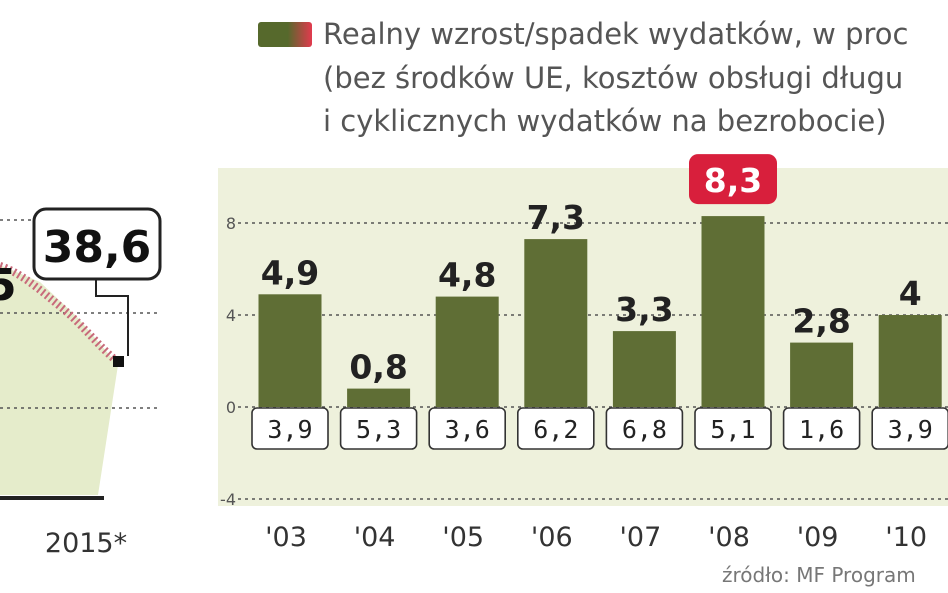 The height and width of the screenshot is (593, 948). What do you see at coordinates (605, 121) in the screenshot?
I see `legend-line-3: i cyklicznych wydatków na bezrobocie)` at bounding box center [605, 121].